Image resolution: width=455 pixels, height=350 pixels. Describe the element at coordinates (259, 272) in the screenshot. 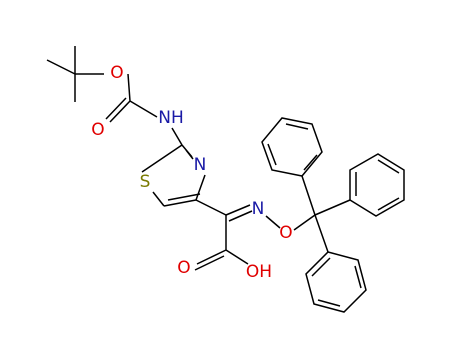

I see `atom-label: OH` at that location.